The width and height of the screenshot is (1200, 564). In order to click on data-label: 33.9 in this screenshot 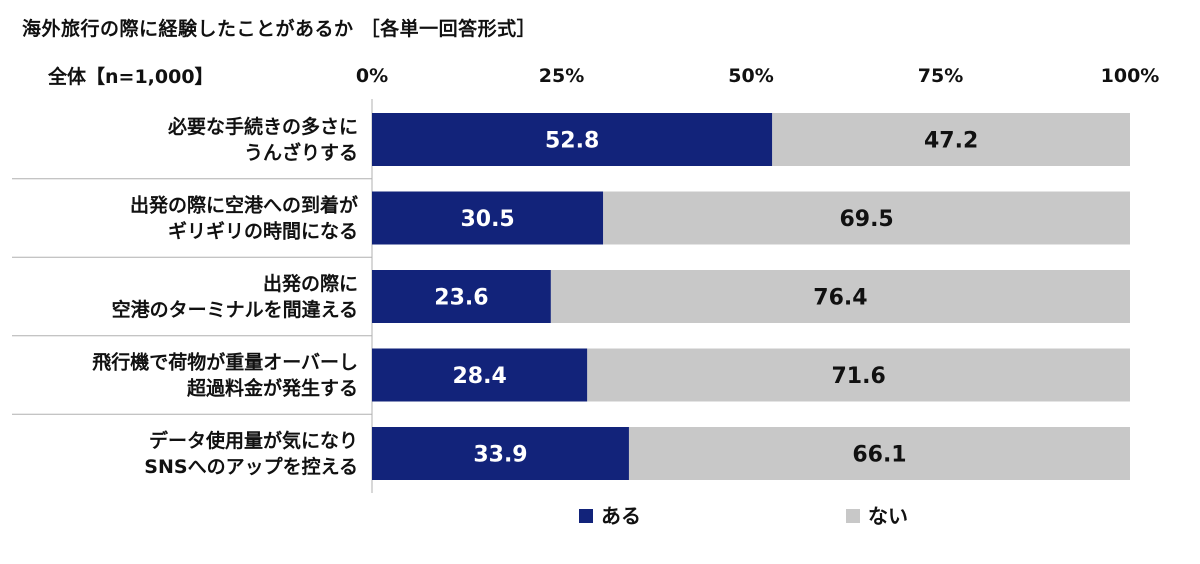, I will do `click(500, 455)`.